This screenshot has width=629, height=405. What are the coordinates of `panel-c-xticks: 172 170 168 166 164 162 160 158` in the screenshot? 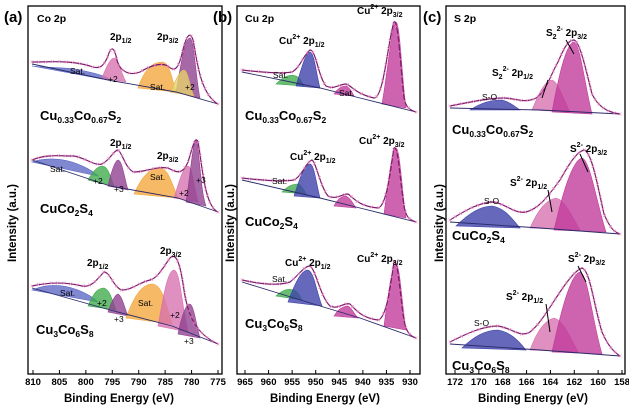 It's located at (538, 379).